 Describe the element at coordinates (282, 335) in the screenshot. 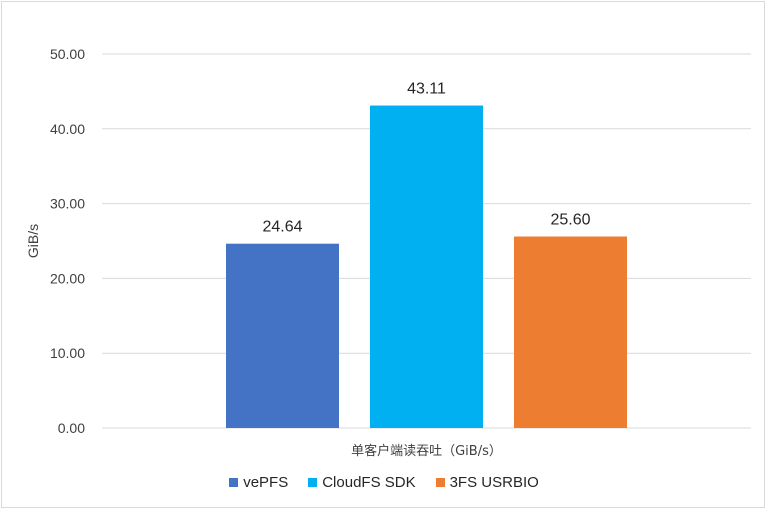

I see `bar-vepfs` at that location.